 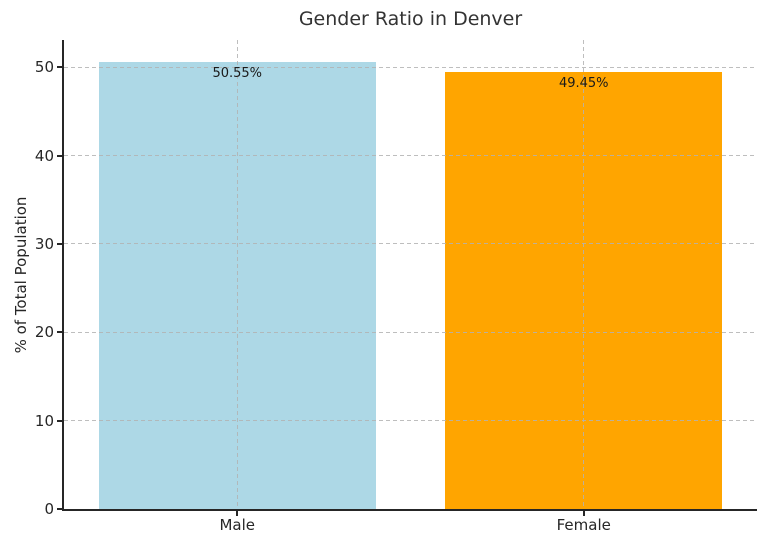 I want to click on y-axis-label: % of Total Population, so click(x=21, y=275).